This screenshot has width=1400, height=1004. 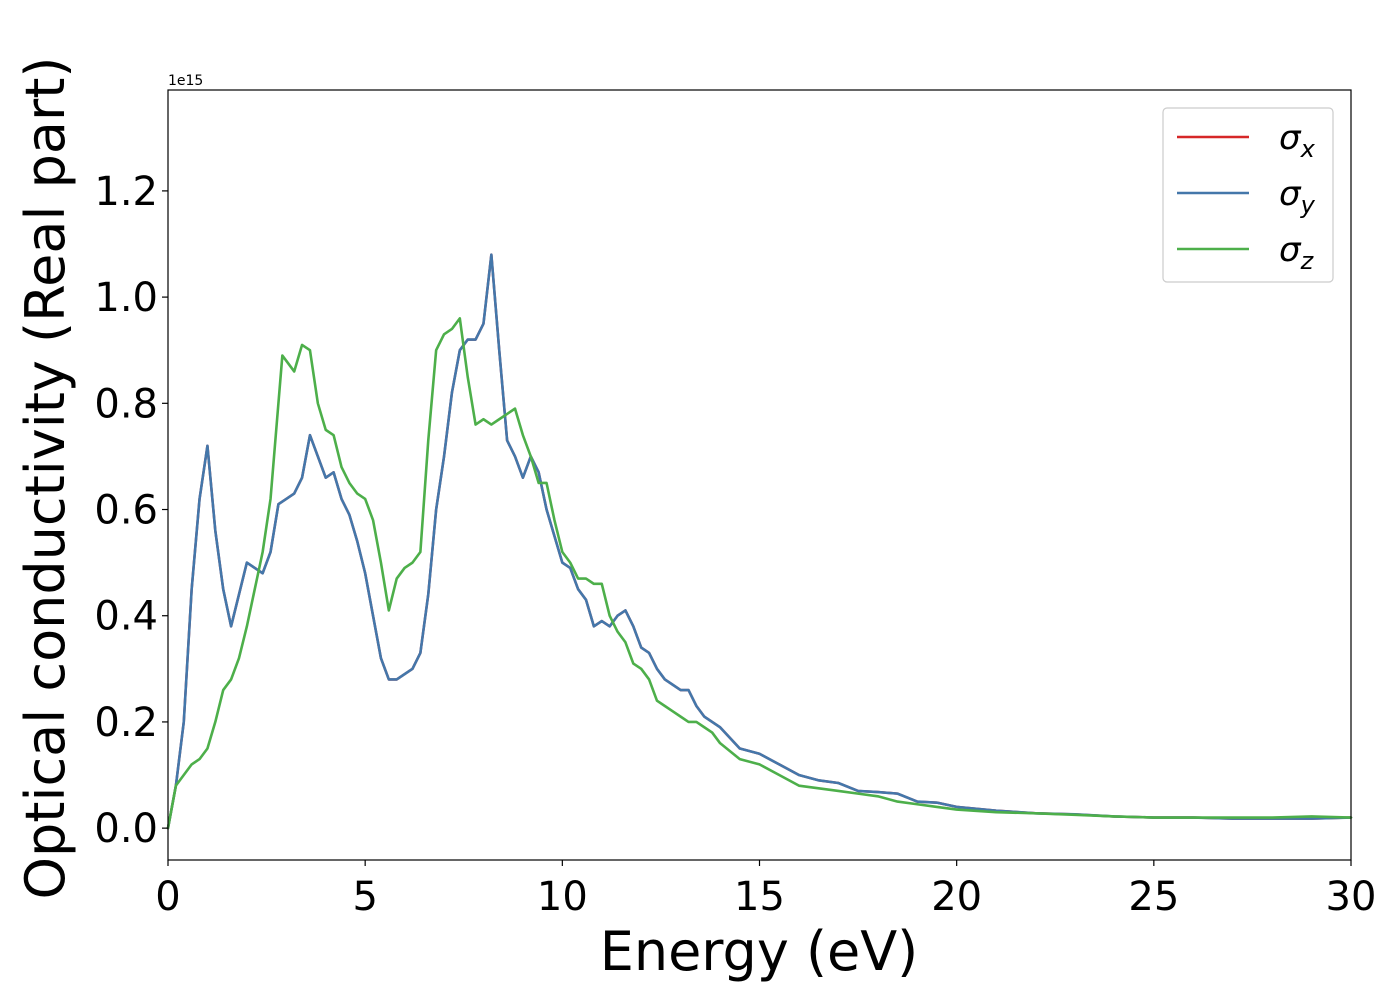 What do you see at coordinates (167, 897) in the screenshot?
I see `x-tick-label: 0` at bounding box center [167, 897].